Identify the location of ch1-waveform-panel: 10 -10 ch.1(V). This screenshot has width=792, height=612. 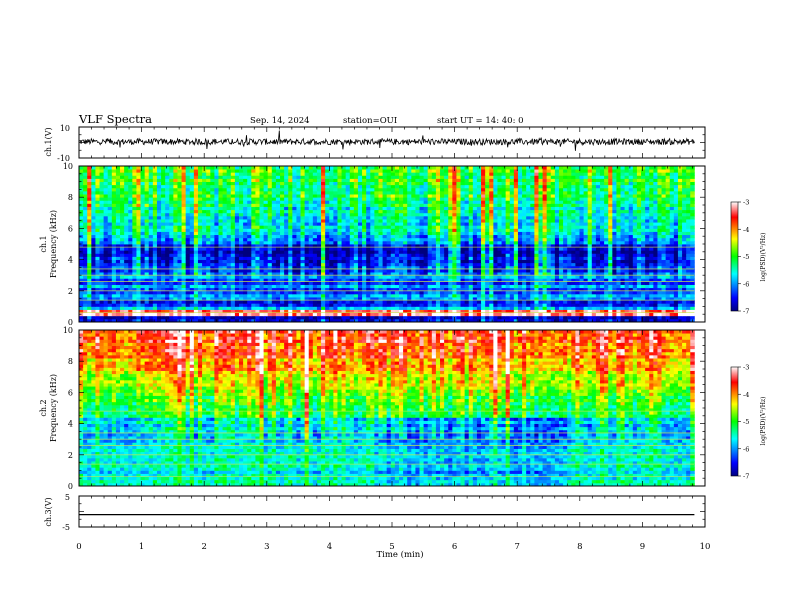
(375, 143).